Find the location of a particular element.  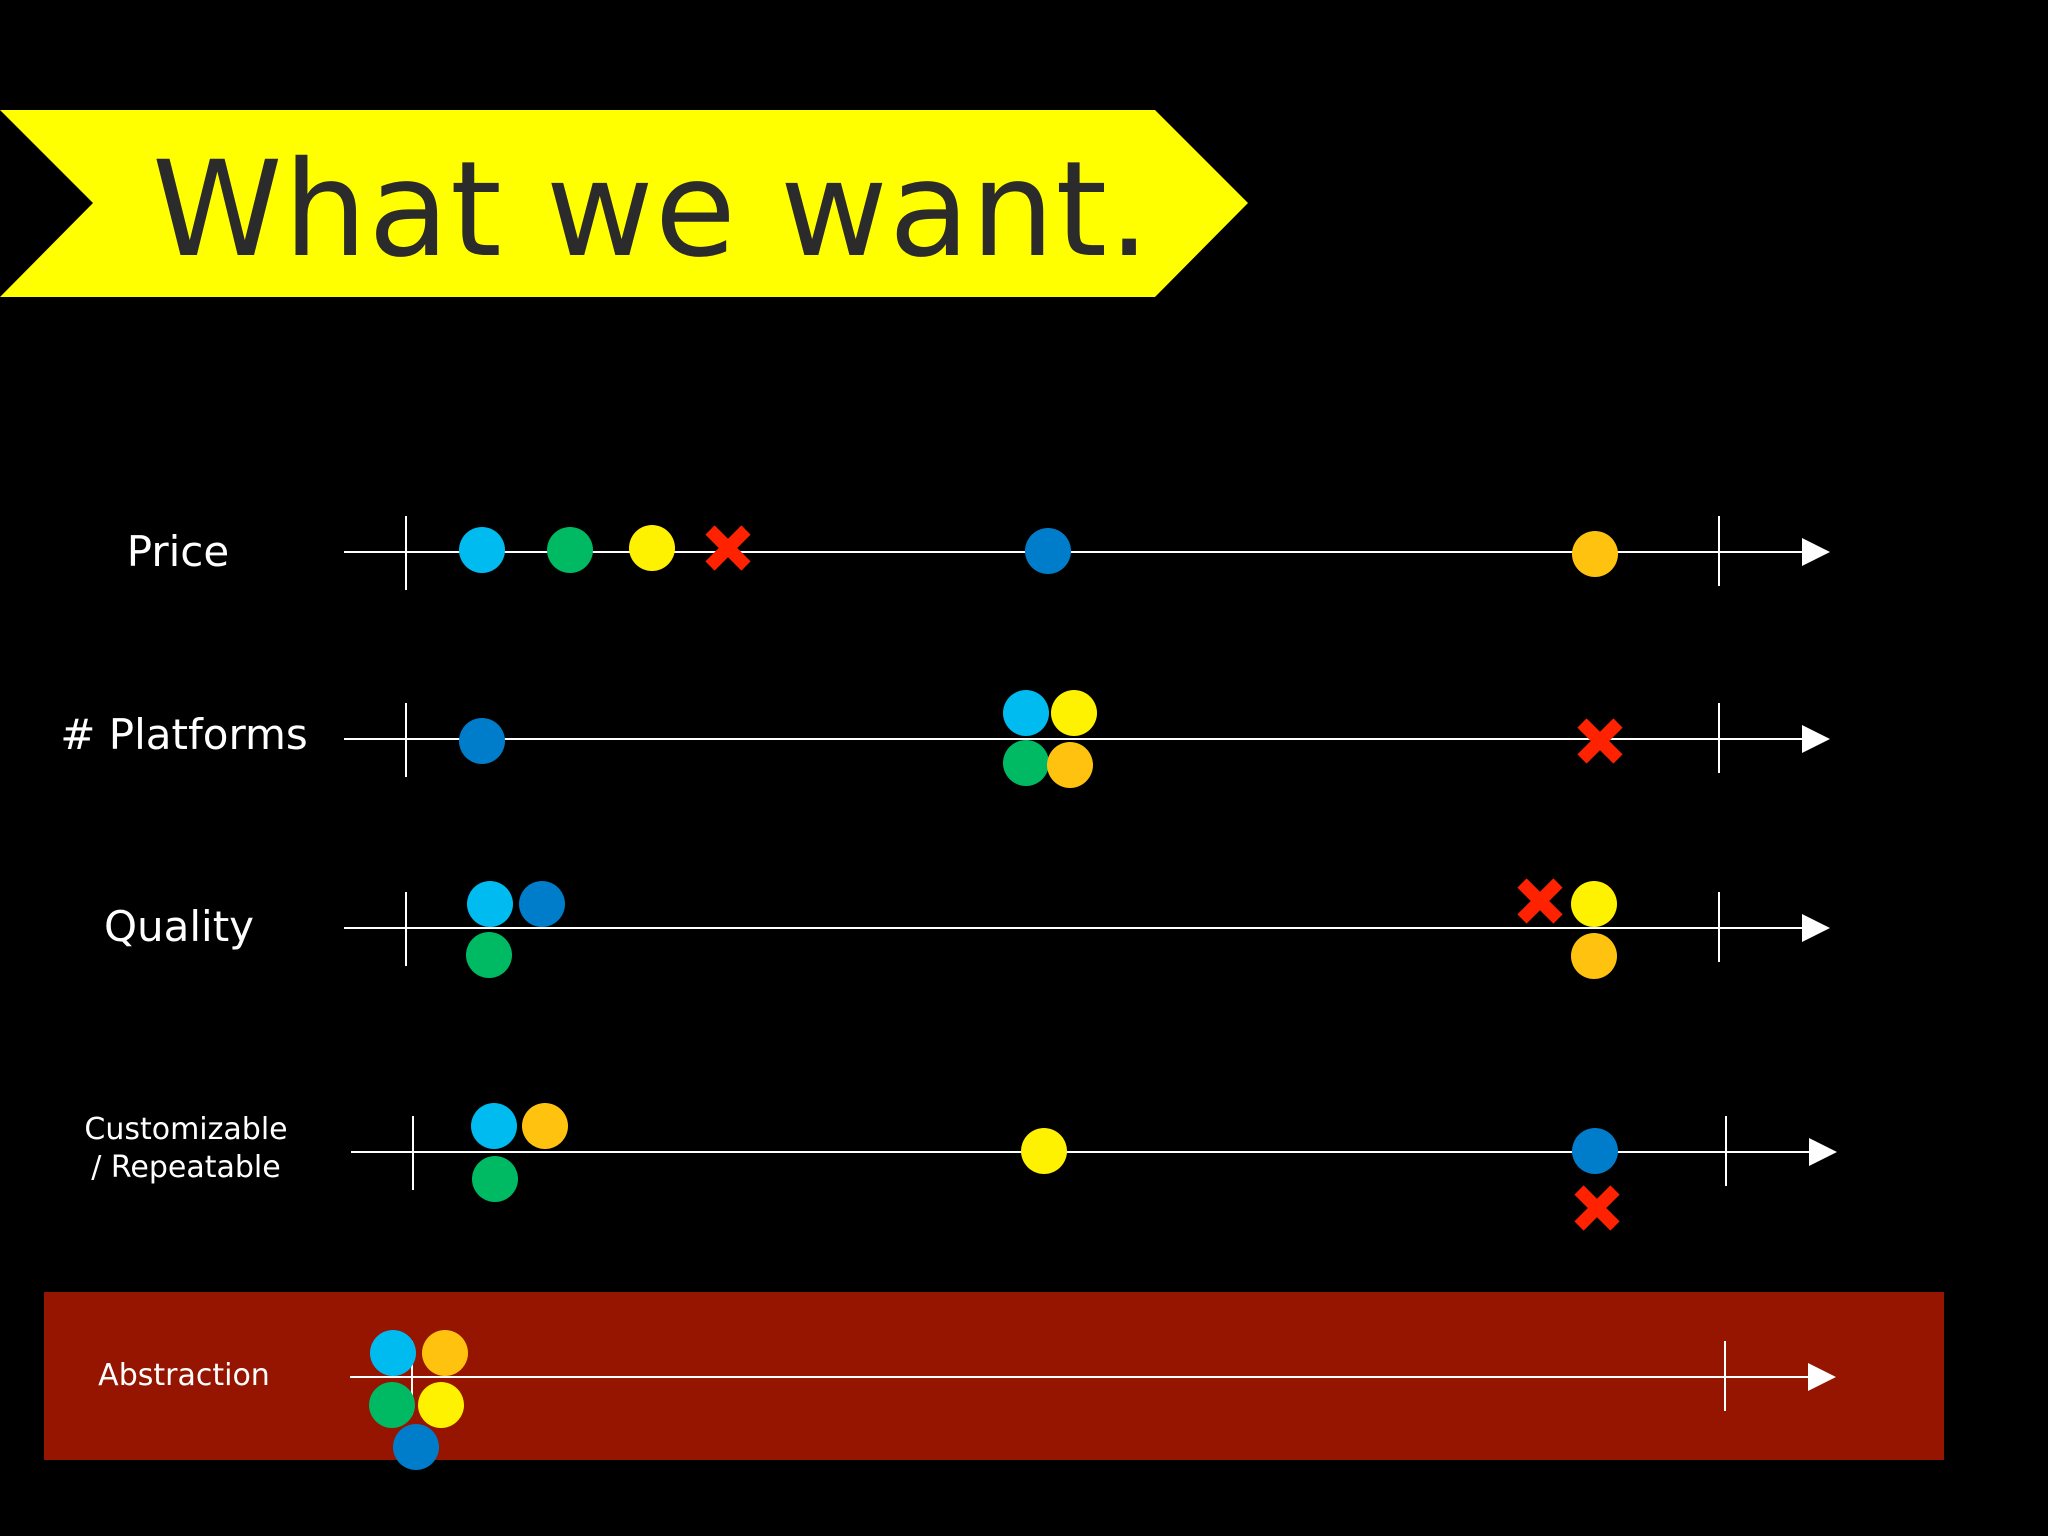

row-label-line: Abstraction is located at coordinates (184, 1375).